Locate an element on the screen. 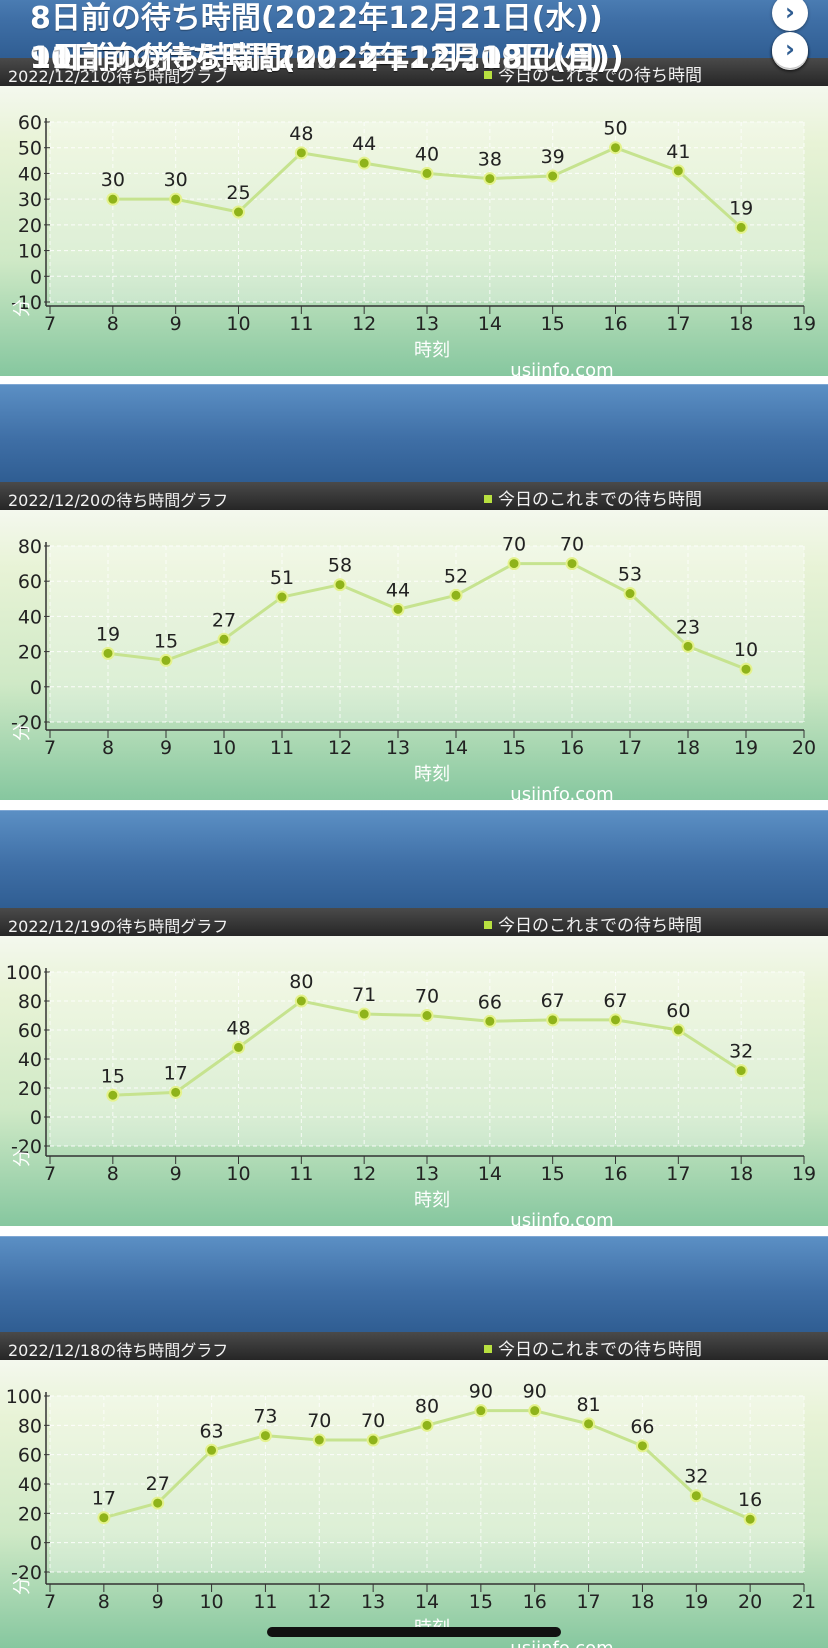  home-indicator is located at coordinates (414, 1632).